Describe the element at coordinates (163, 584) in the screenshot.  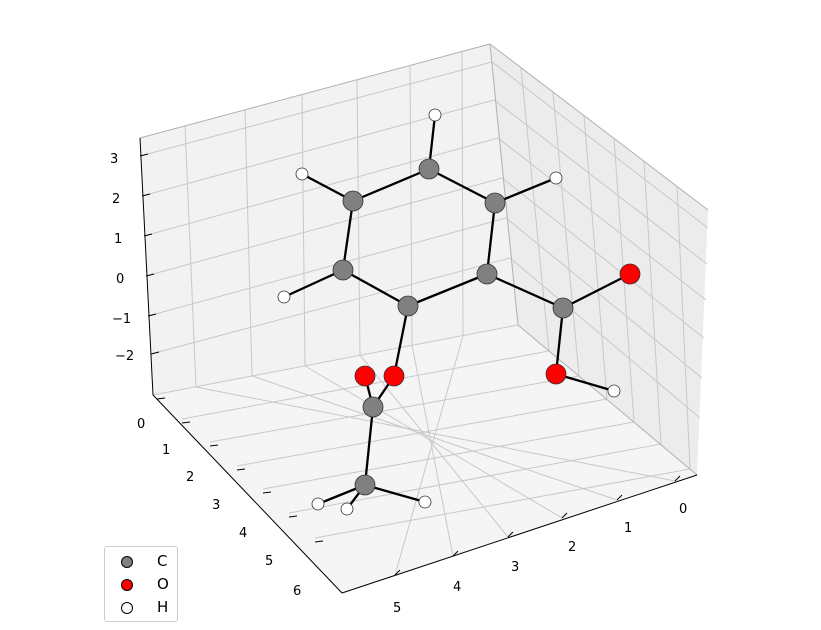
I see `legend-label: O` at that location.